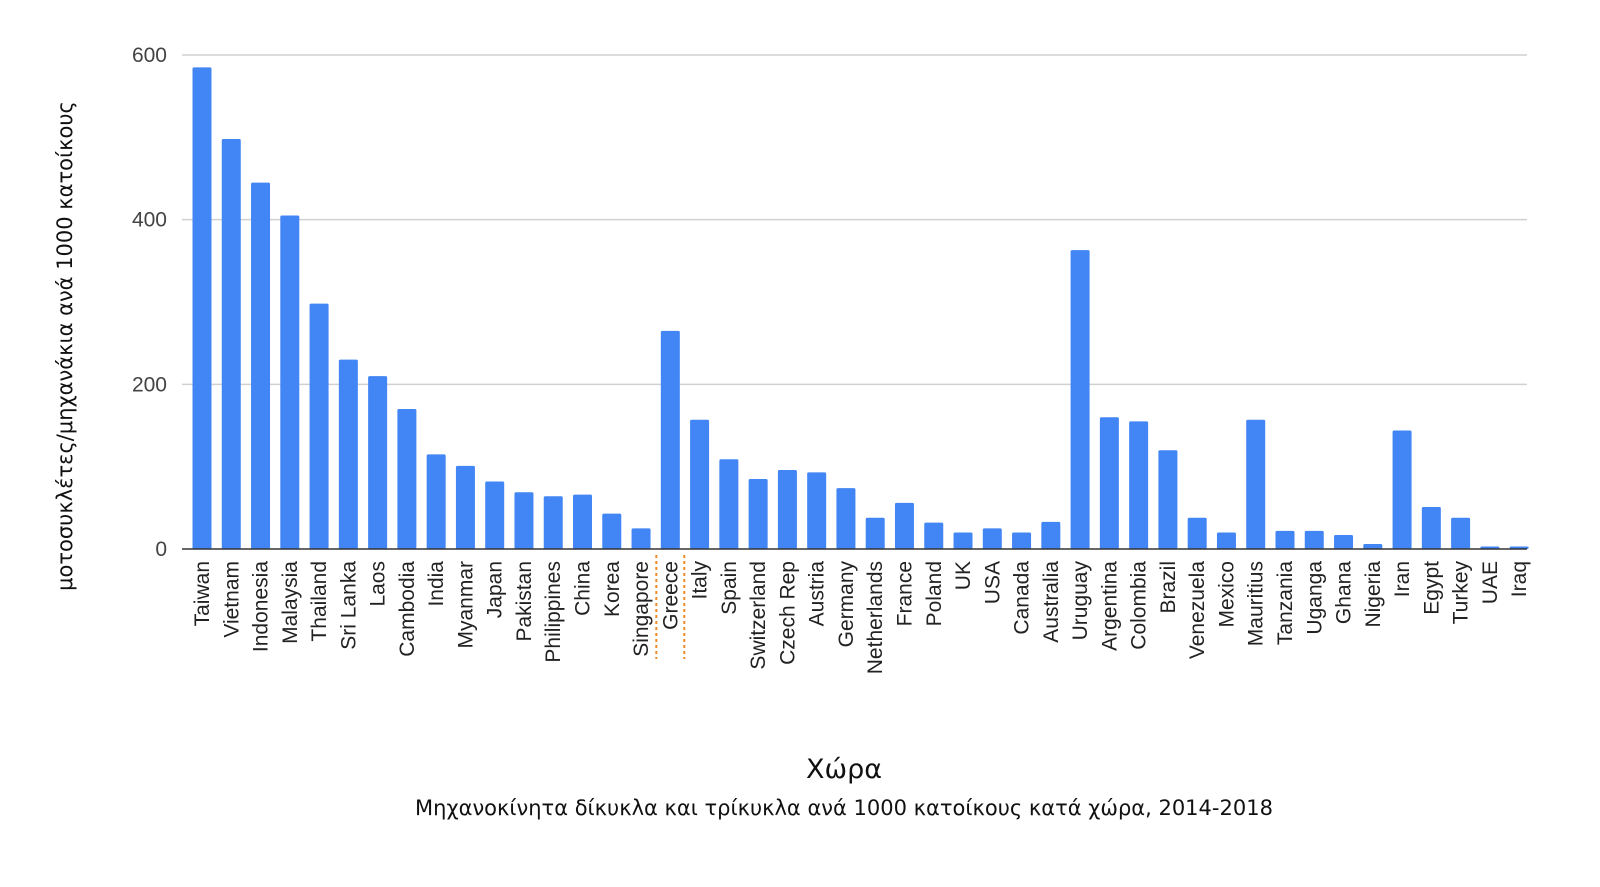 Image resolution: width=1600 pixels, height=887 pixels. I want to click on x-tick-label: Malaysia, so click(290, 602).